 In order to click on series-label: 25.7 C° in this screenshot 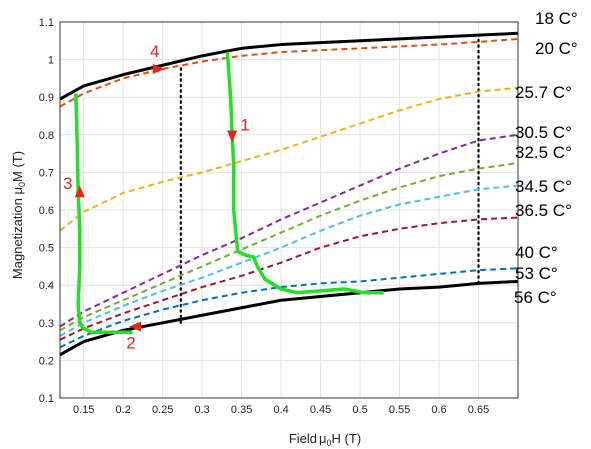, I will do `click(543, 92)`.